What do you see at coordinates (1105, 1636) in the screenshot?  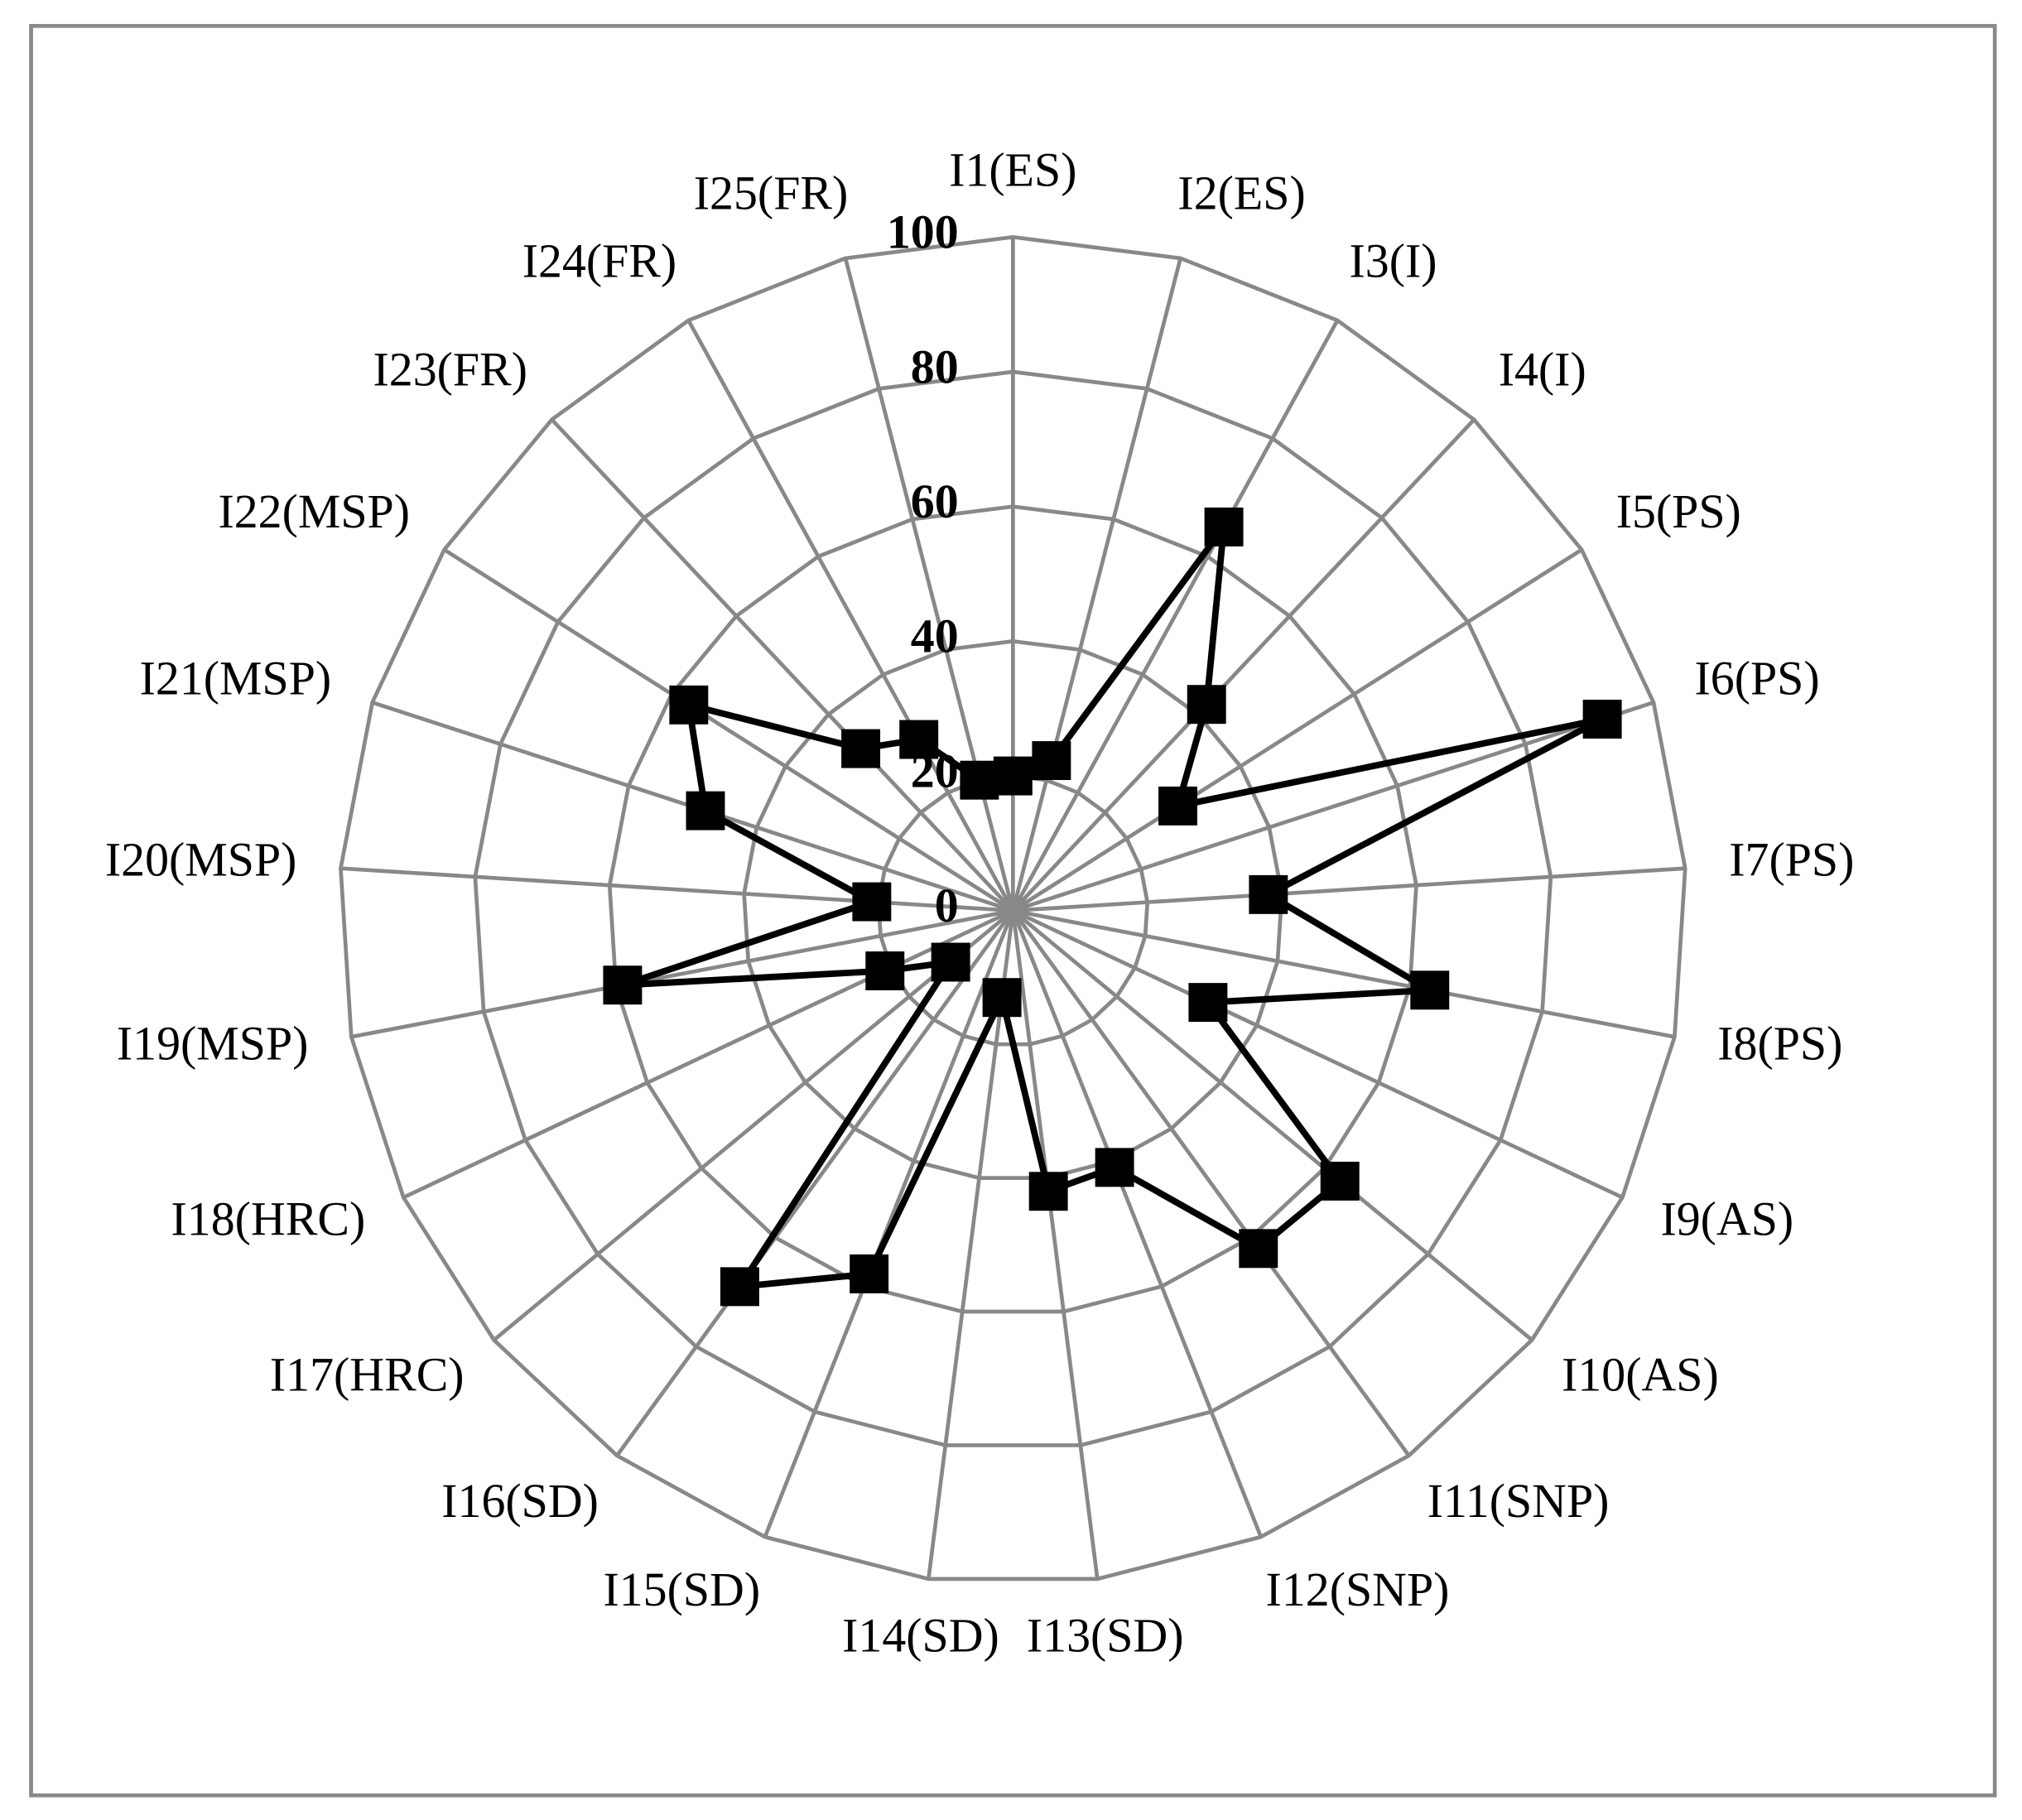 I see `axis-label: I13(SD)` at bounding box center [1105, 1636].